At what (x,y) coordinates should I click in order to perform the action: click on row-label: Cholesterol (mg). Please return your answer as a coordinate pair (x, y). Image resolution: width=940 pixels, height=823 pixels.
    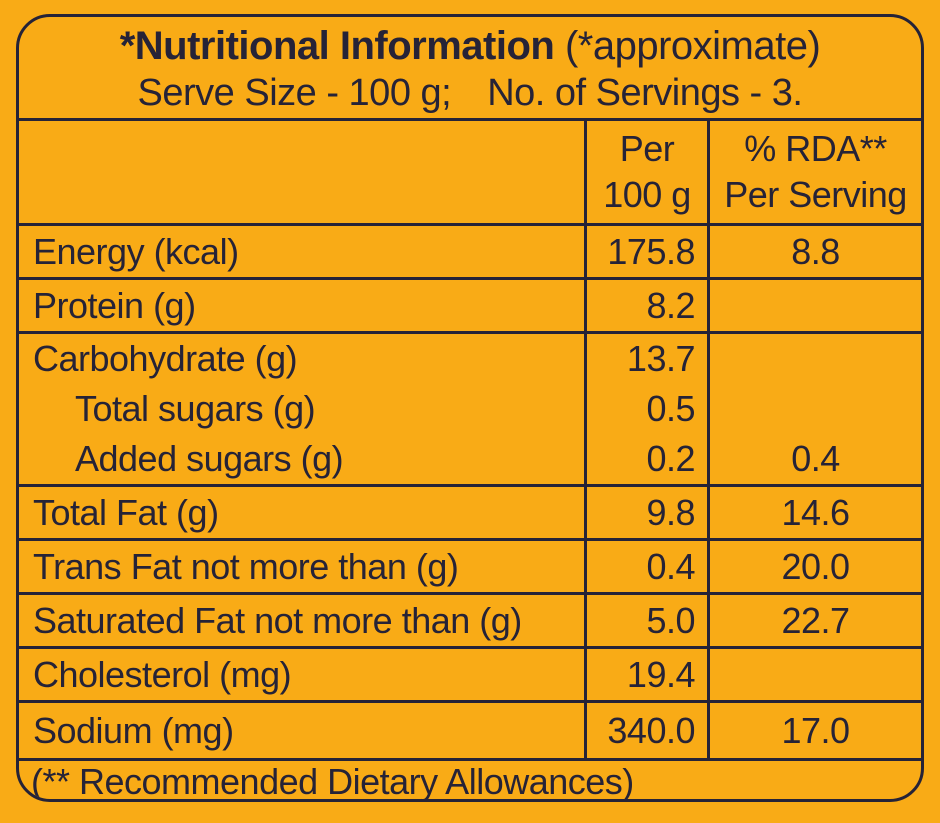
    Looking at the image, I should click on (162, 674).